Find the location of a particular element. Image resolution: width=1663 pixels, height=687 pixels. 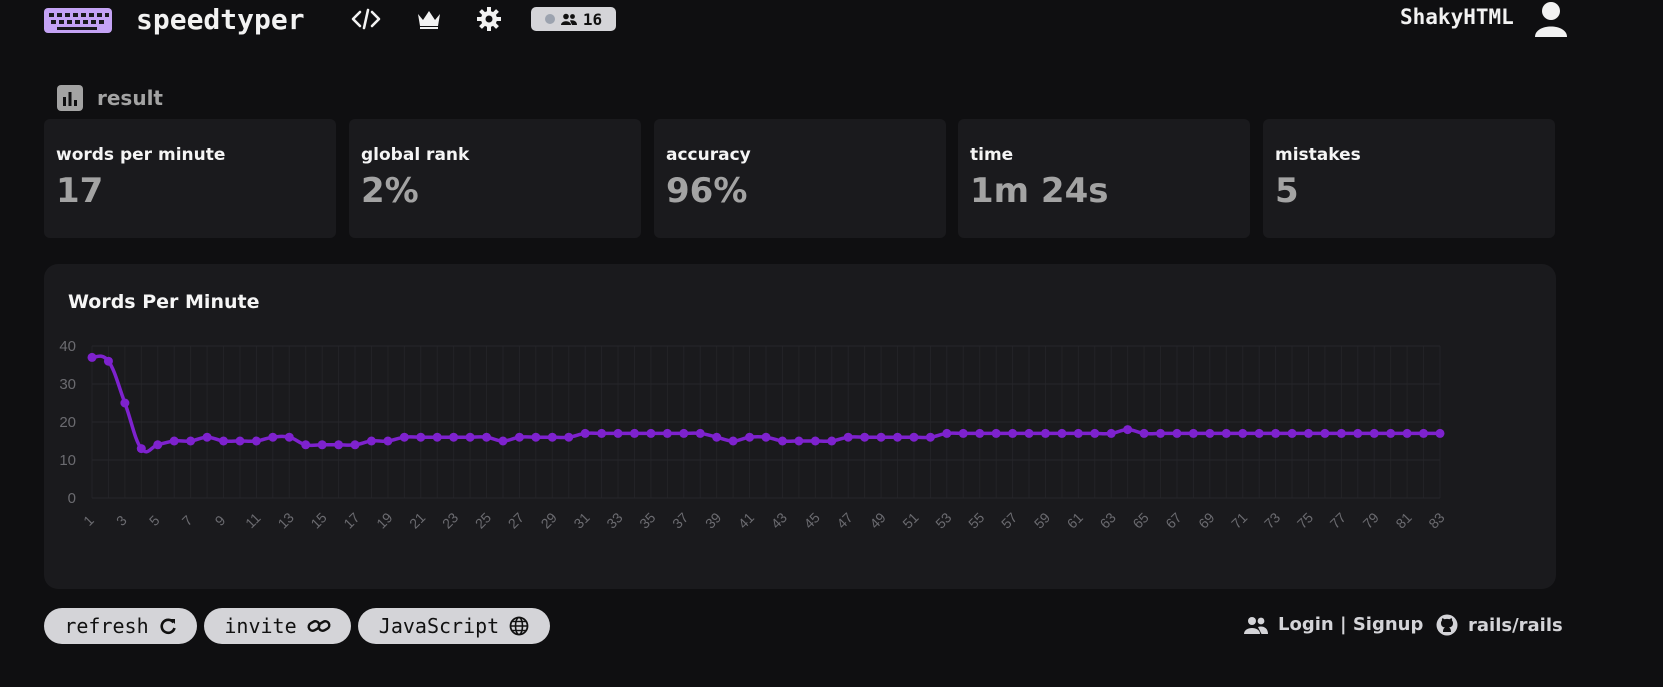

login-signup-link: Login | Signup is located at coordinates (1333, 624).